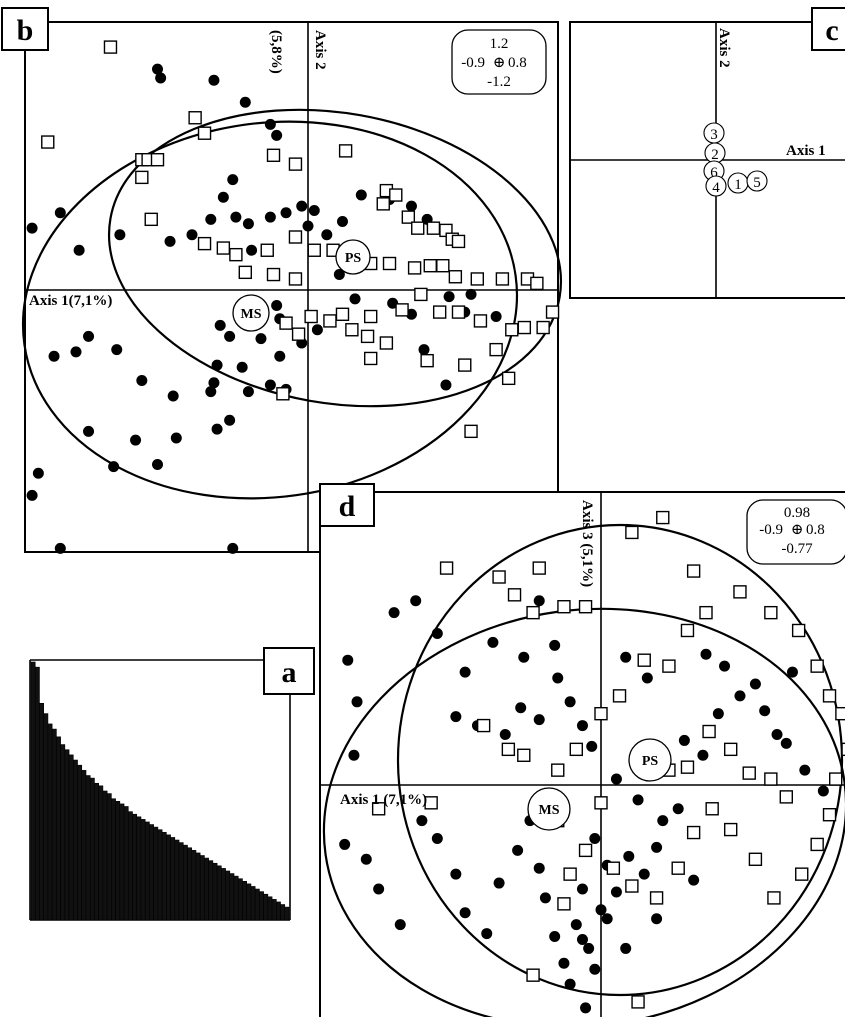 The height and width of the screenshot is (1017, 845). I want to click on panel-b-scale-left: -0.9, so click(473, 63).